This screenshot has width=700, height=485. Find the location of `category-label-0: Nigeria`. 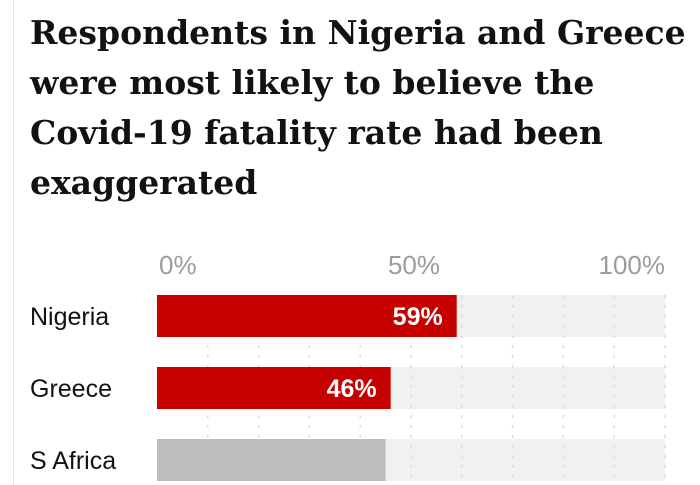

category-label-0: Nigeria is located at coordinates (69, 317).